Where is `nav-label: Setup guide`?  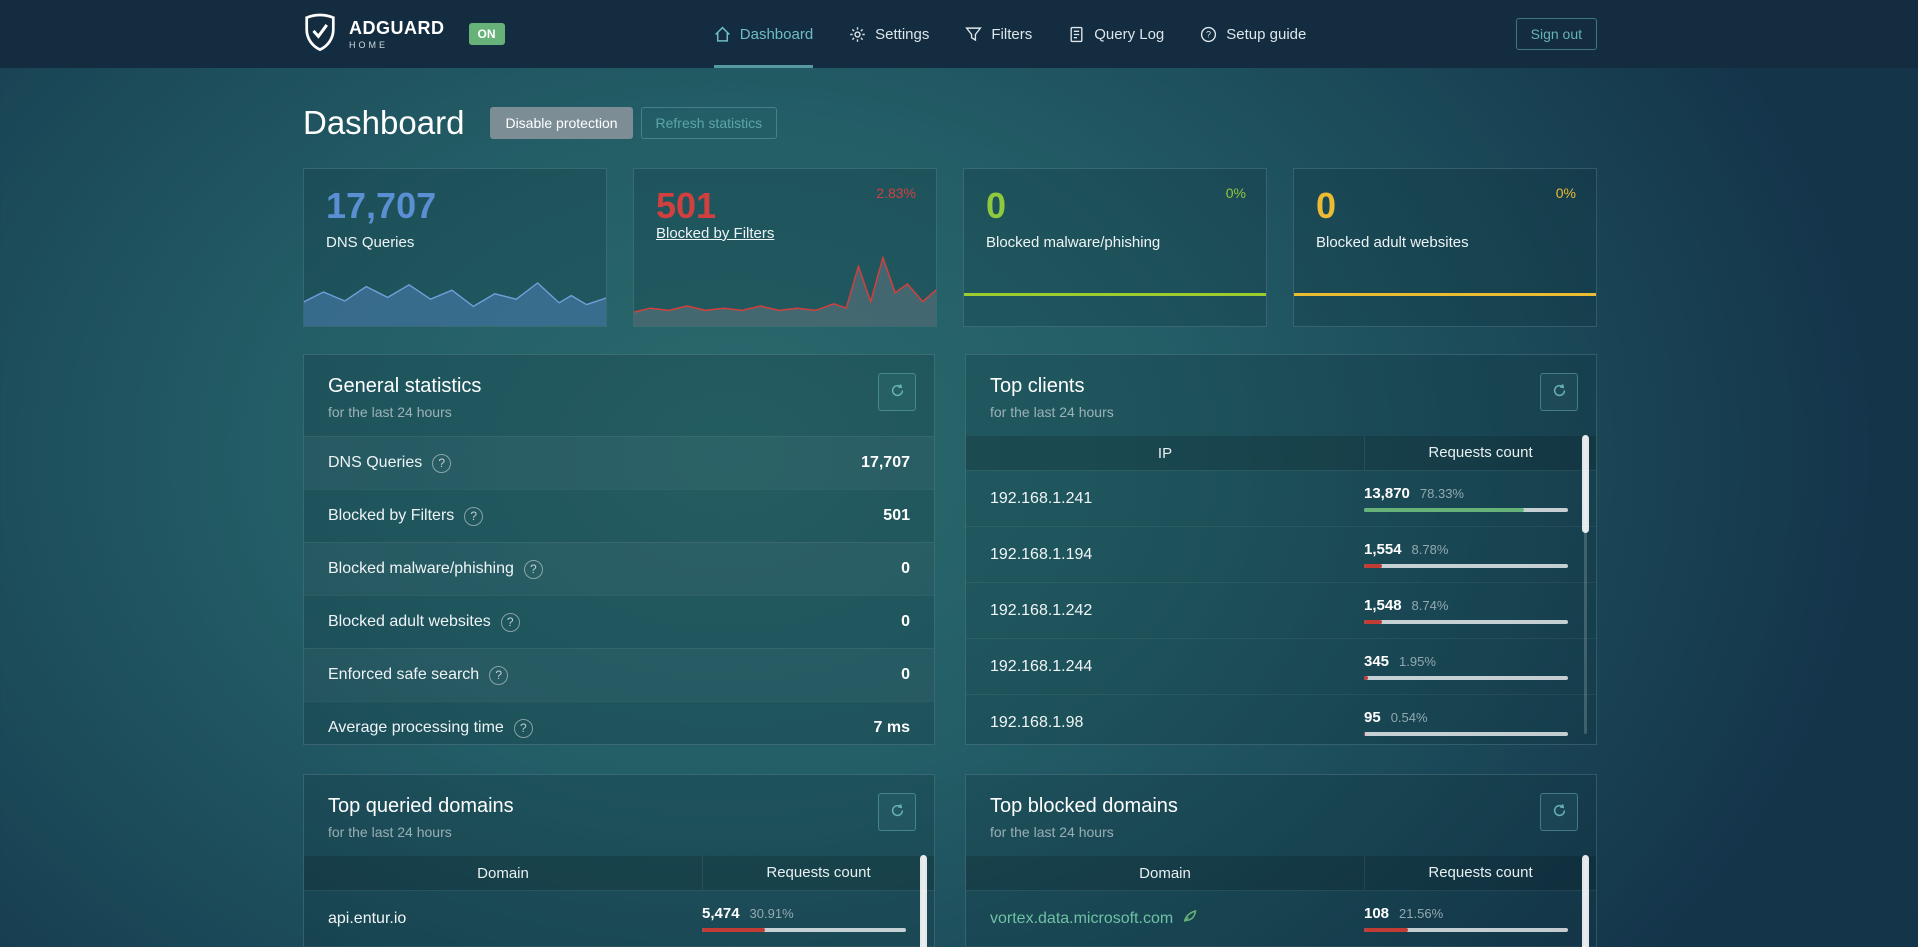
nav-label: Setup guide is located at coordinates (1266, 34).